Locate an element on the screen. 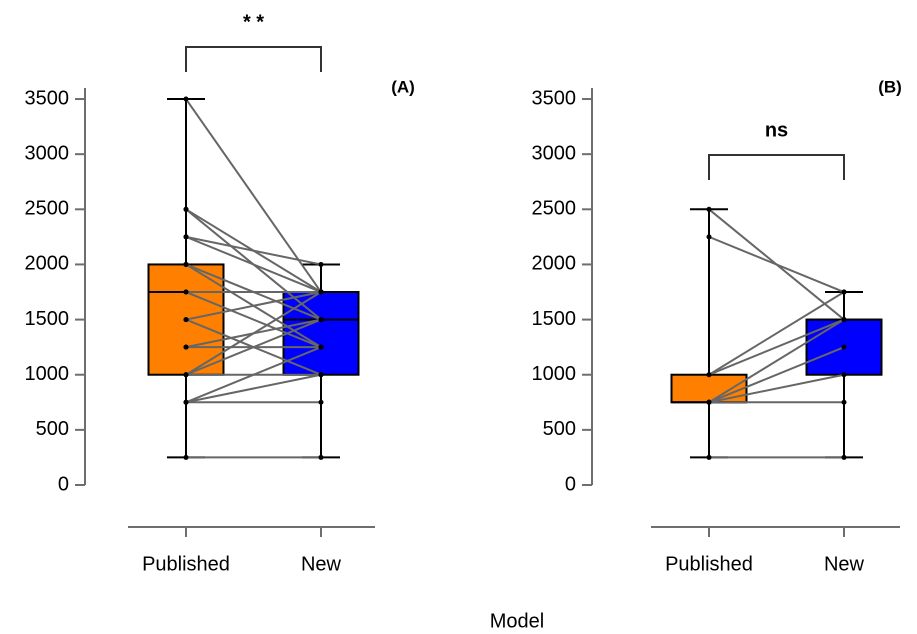  significance-label: ns is located at coordinates (776, 130).